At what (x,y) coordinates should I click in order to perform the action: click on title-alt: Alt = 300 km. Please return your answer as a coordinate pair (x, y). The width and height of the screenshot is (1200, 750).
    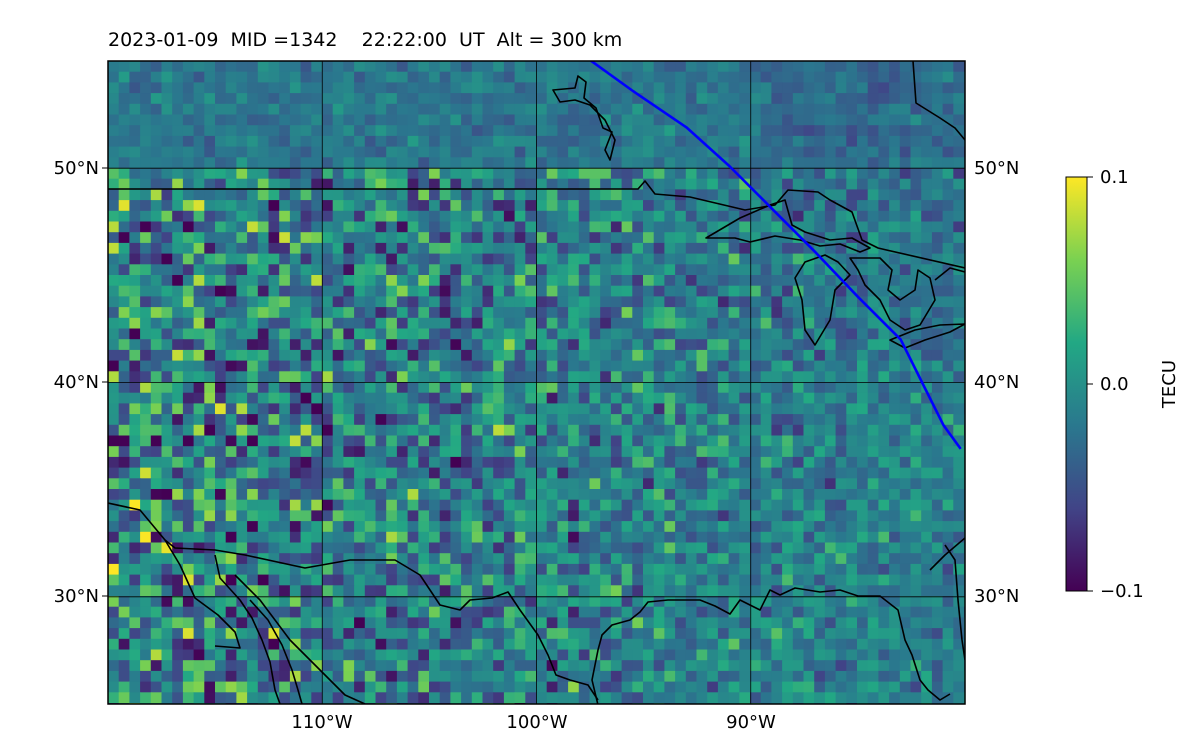
    Looking at the image, I should click on (559, 40).